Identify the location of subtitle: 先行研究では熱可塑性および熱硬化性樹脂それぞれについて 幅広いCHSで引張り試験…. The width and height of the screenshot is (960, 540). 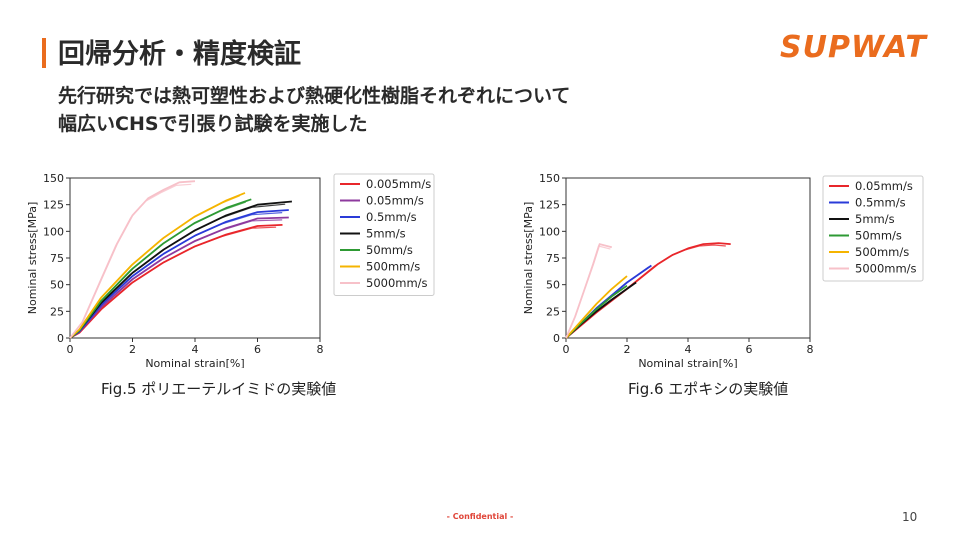
(314, 110).